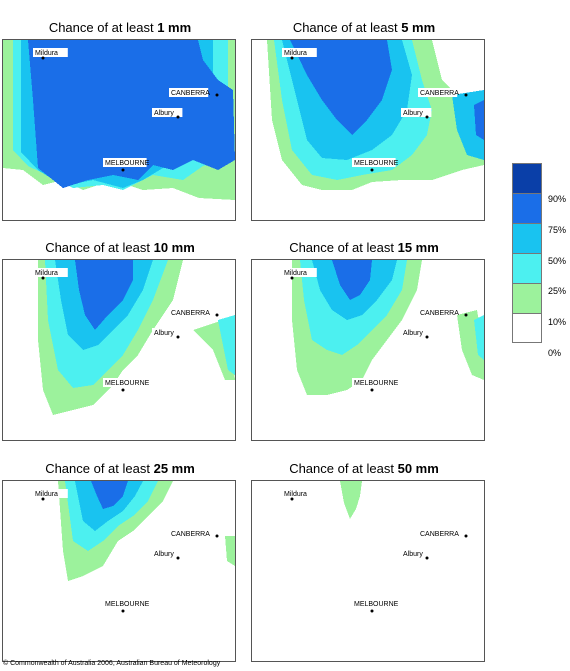  I want to click on panel-title-25mm: Chance of at least 25 mm, so click(120, 468).